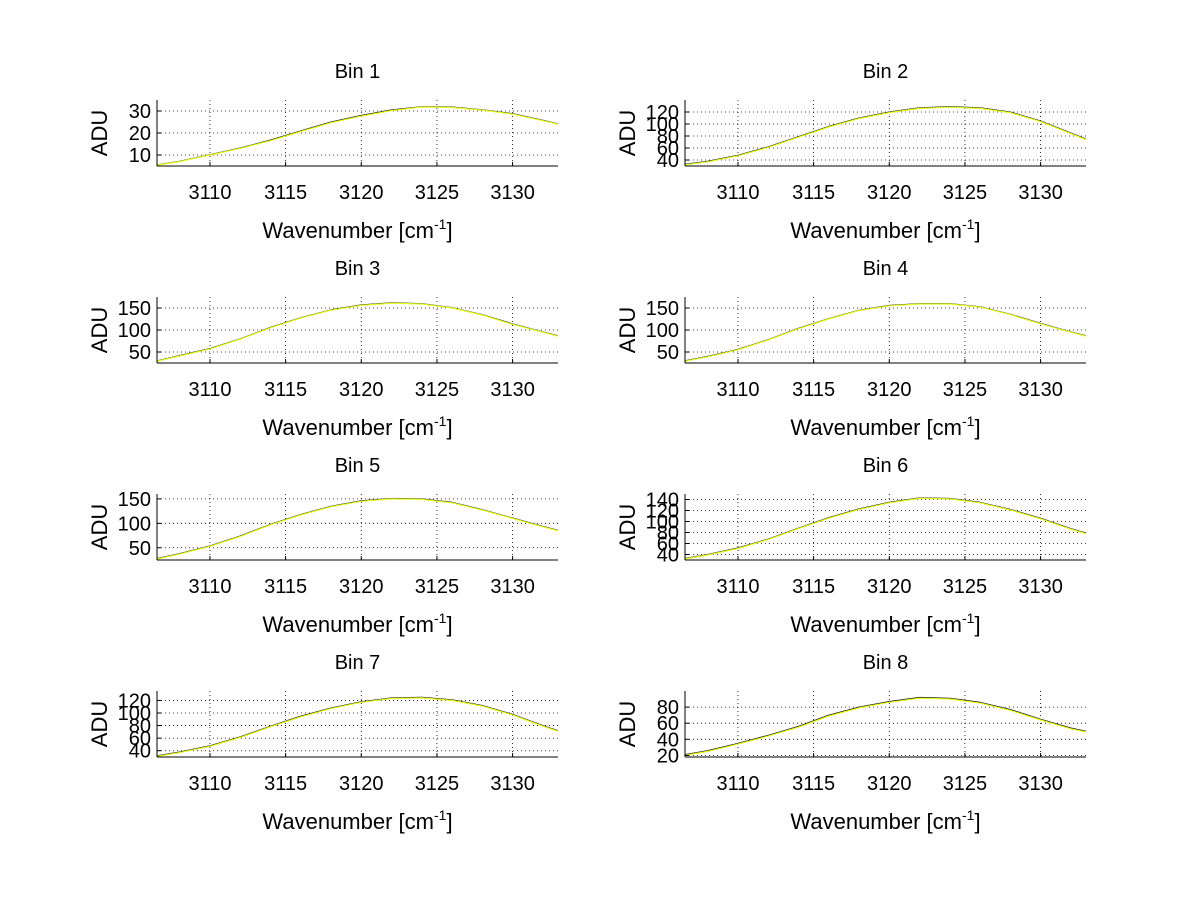  What do you see at coordinates (886, 466) in the screenshot?
I see `subplot-title: Bin 6` at bounding box center [886, 466].